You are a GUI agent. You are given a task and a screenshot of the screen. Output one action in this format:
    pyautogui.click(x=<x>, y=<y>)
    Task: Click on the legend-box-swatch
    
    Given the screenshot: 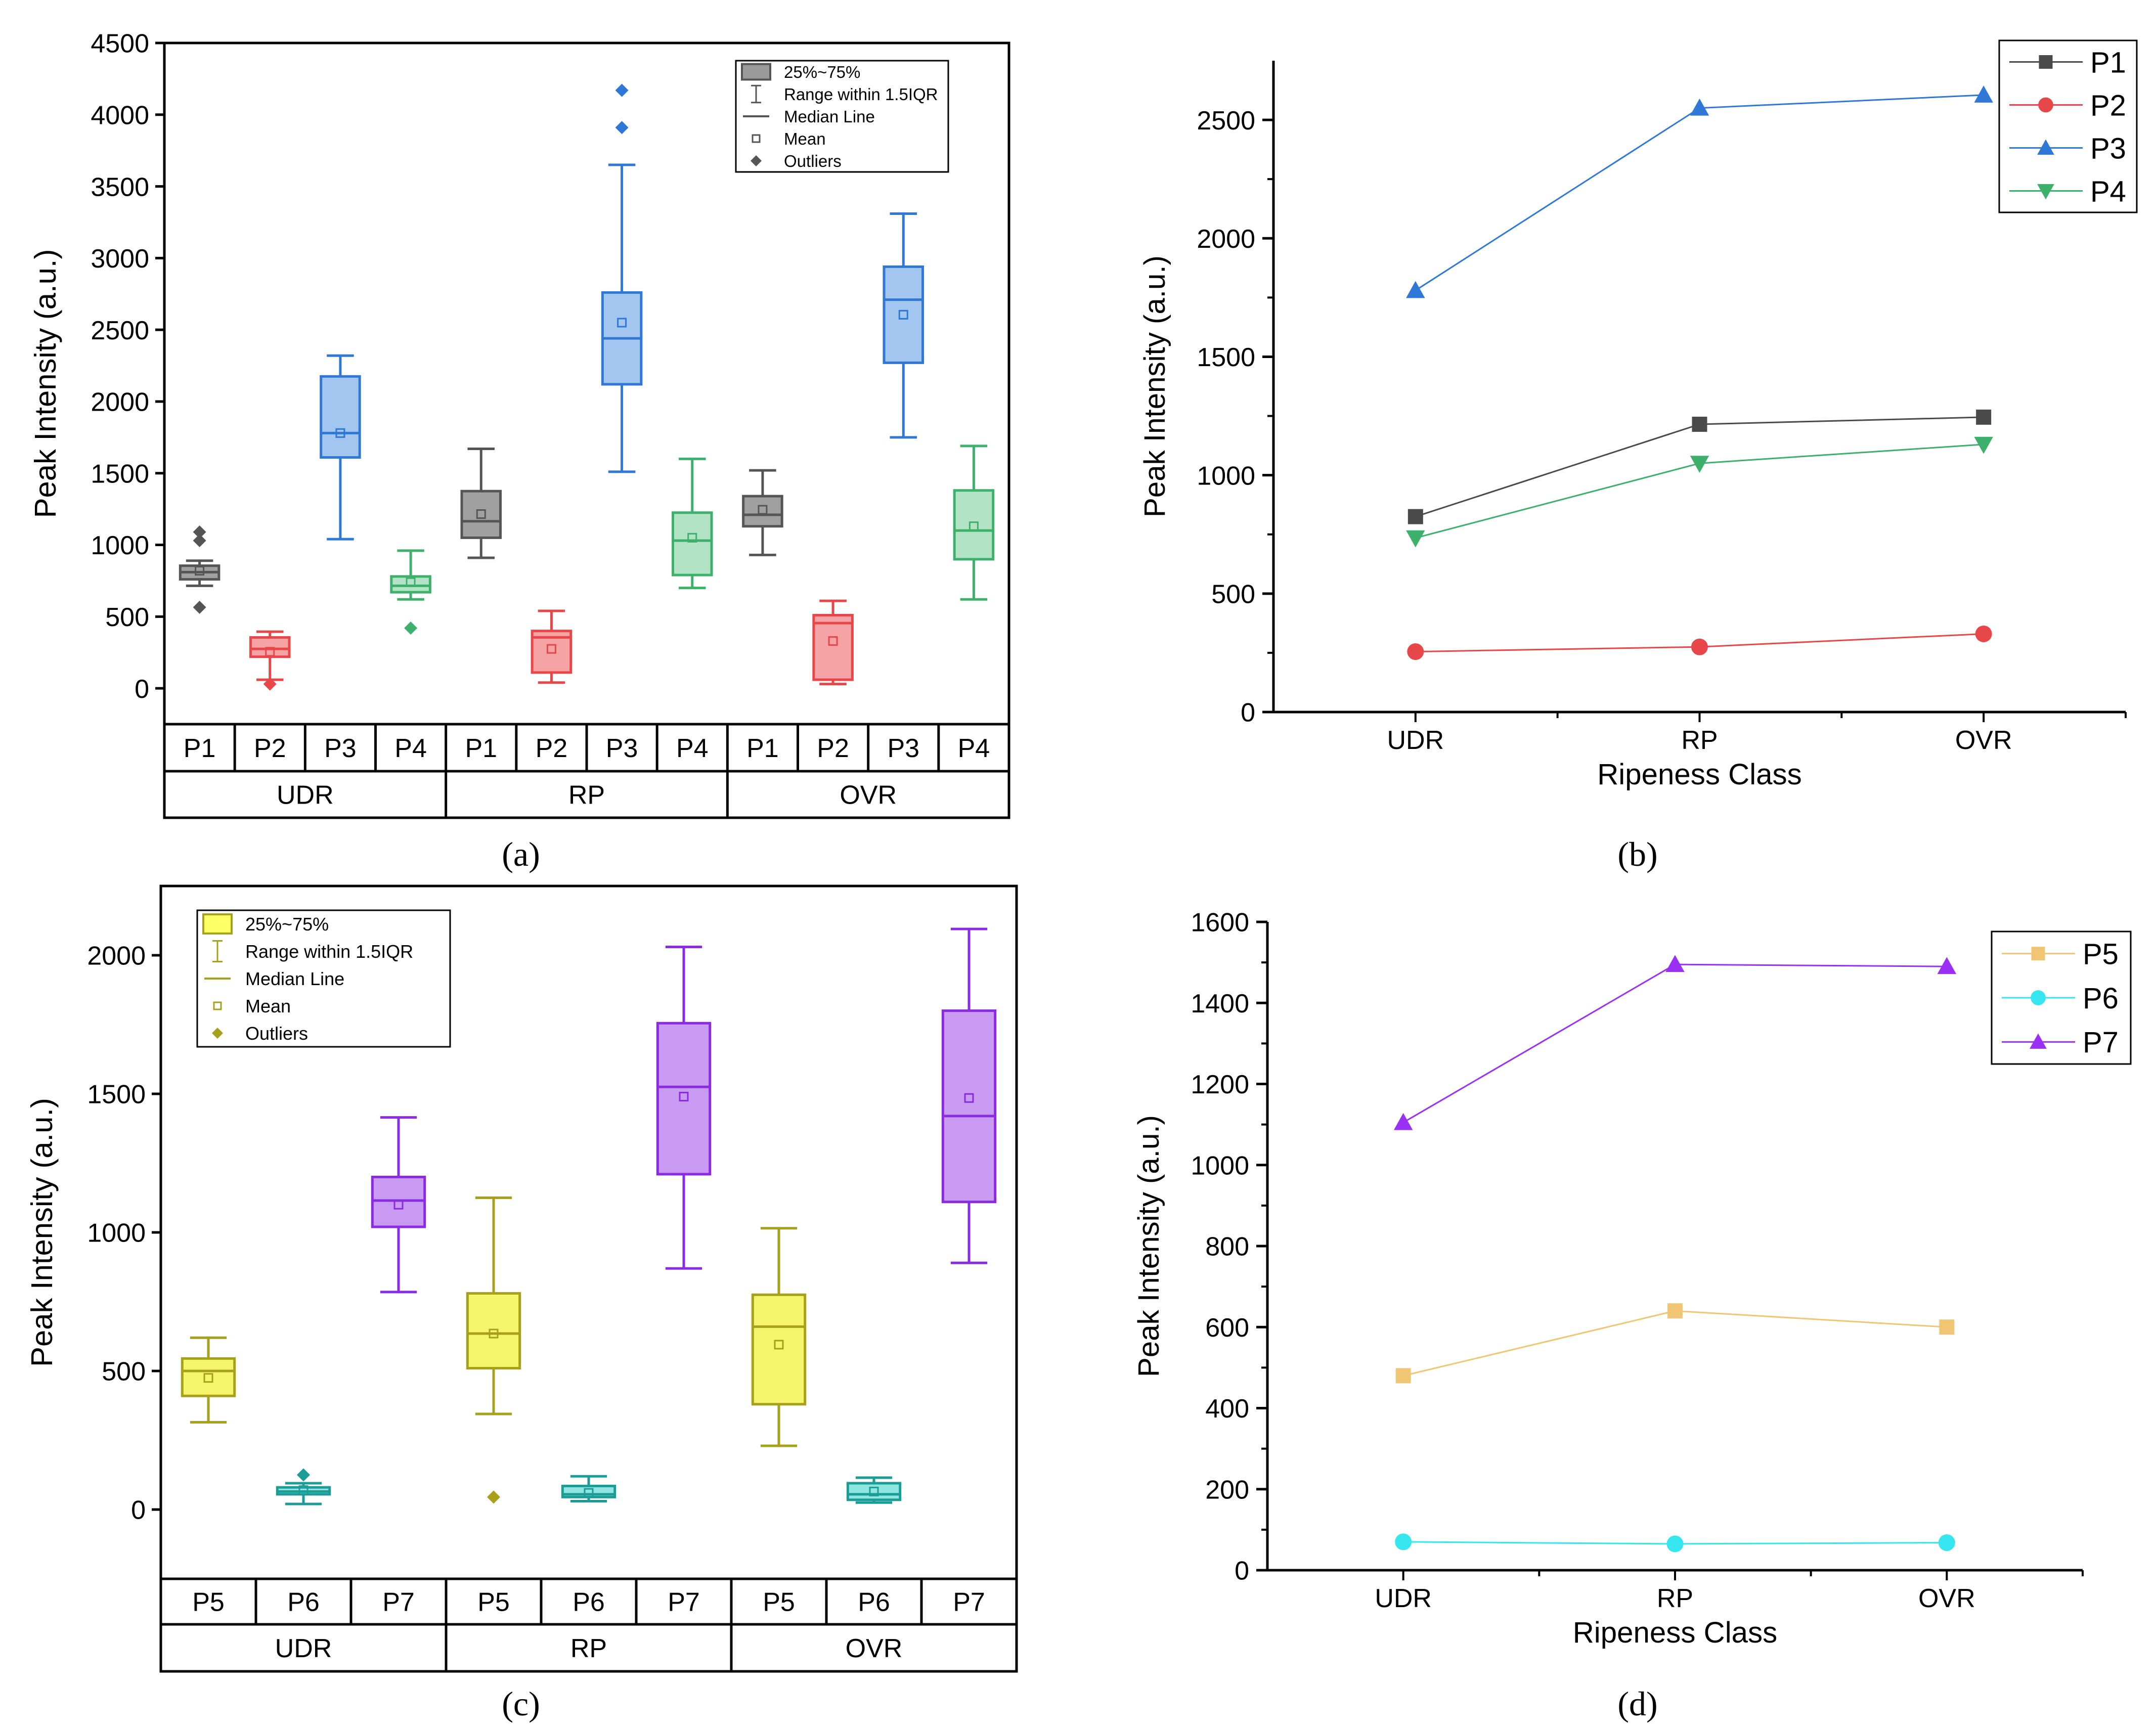 What is the action you would take?
    pyautogui.click(x=756, y=72)
    